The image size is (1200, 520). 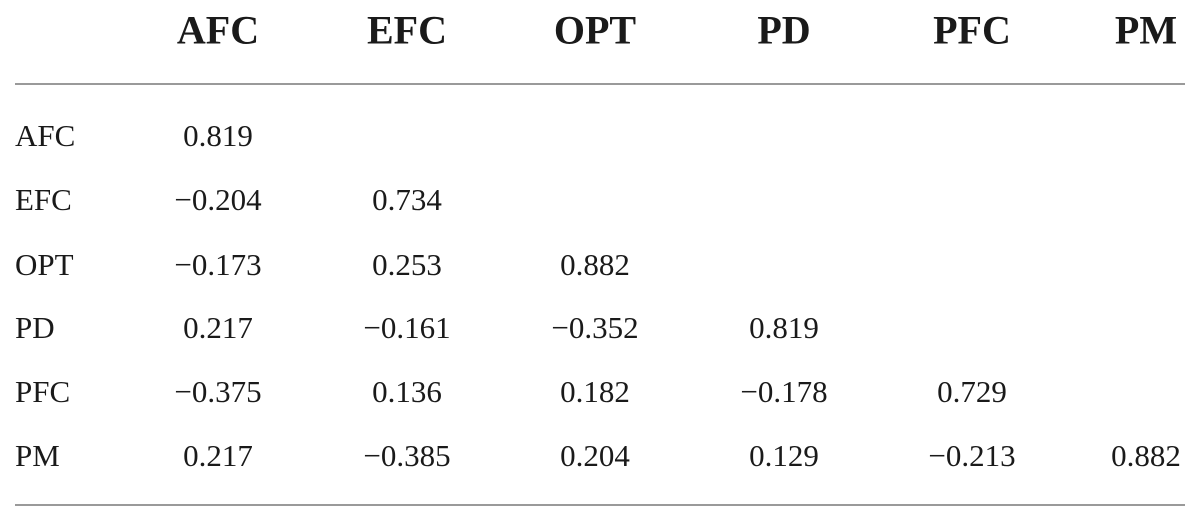 What do you see at coordinates (407, 391) in the screenshot?
I see `table-cell: 0.136` at bounding box center [407, 391].